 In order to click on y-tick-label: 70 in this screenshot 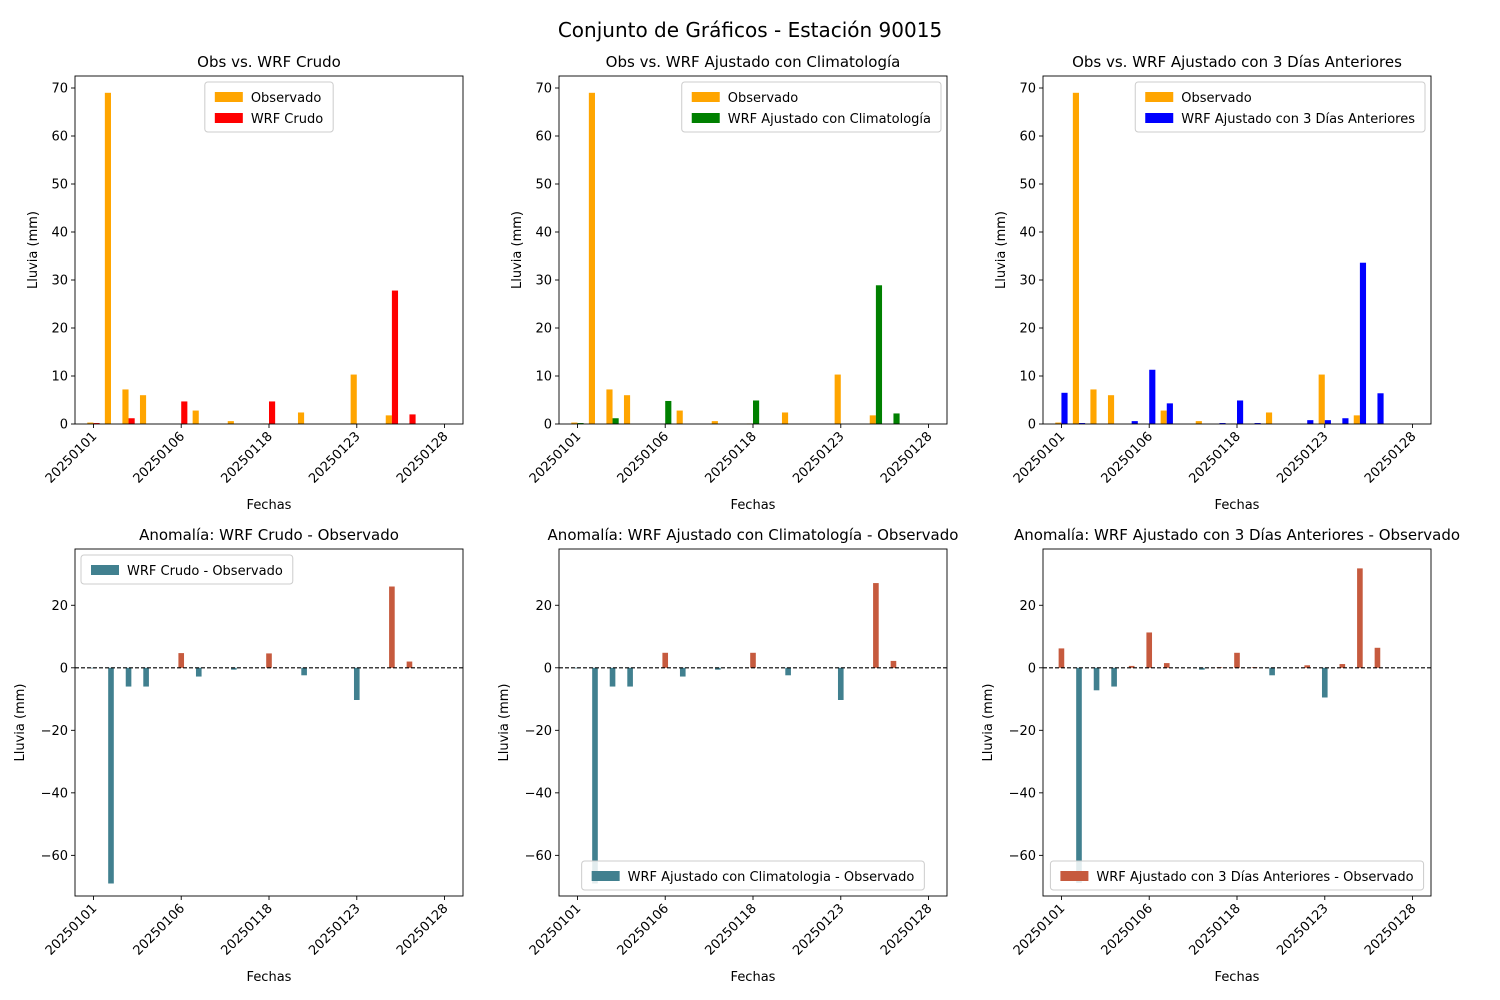, I will do `click(543, 89)`.